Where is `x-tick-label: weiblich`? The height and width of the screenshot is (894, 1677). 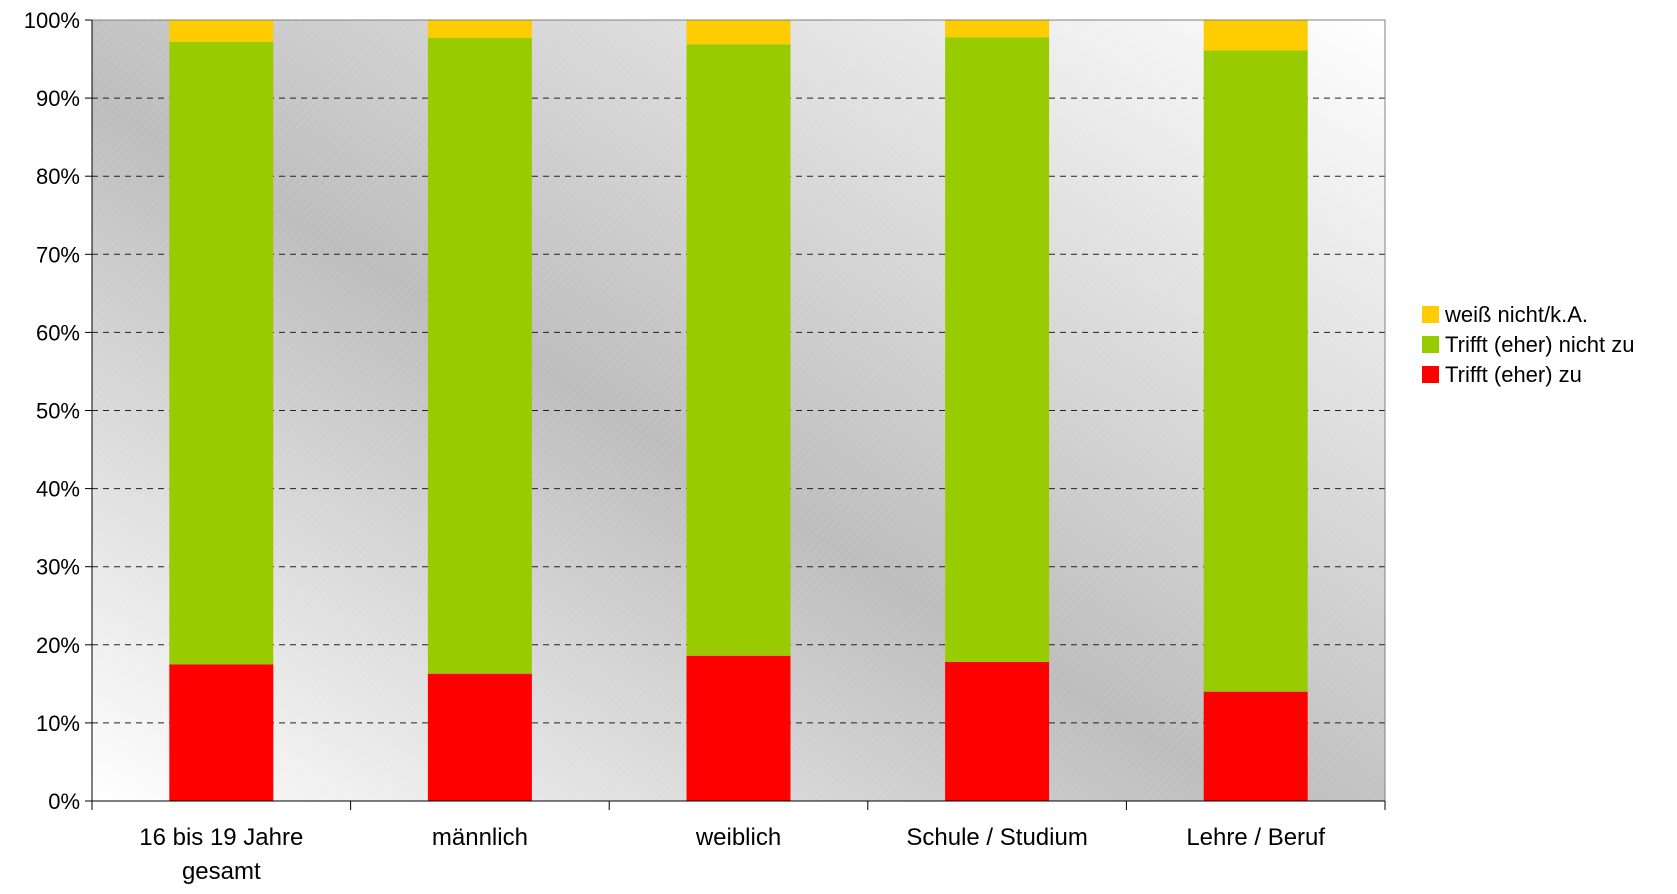
x-tick-label: weiblich is located at coordinates (738, 837).